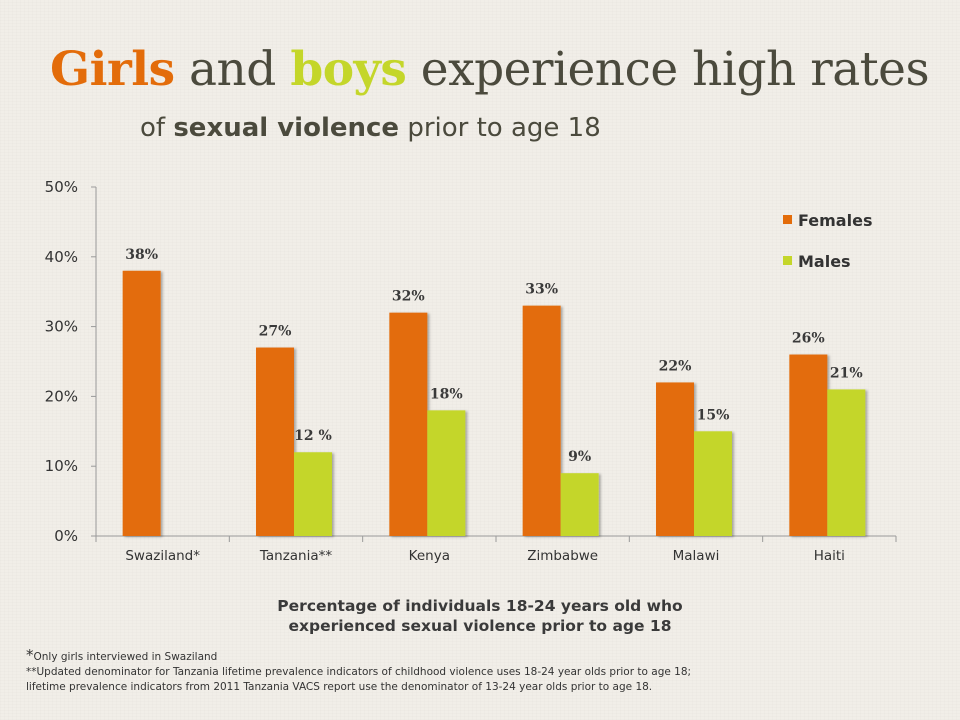 This screenshot has height=720, width=960. Describe the element at coordinates (696, 556) in the screenshot. I see `x-tick-label: Malawi` at that location.